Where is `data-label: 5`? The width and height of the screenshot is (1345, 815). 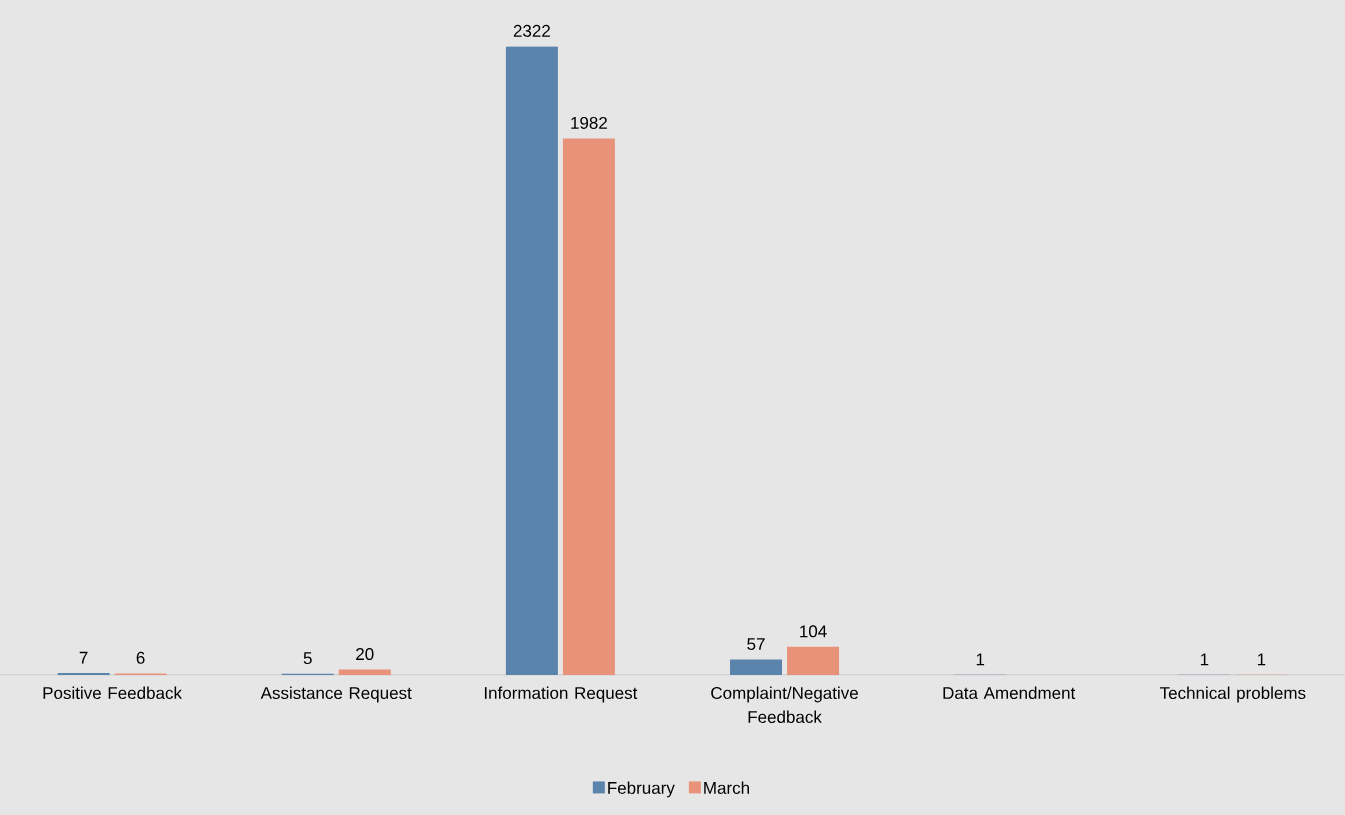
data-label: 5 is located at coordinates (307, 658).